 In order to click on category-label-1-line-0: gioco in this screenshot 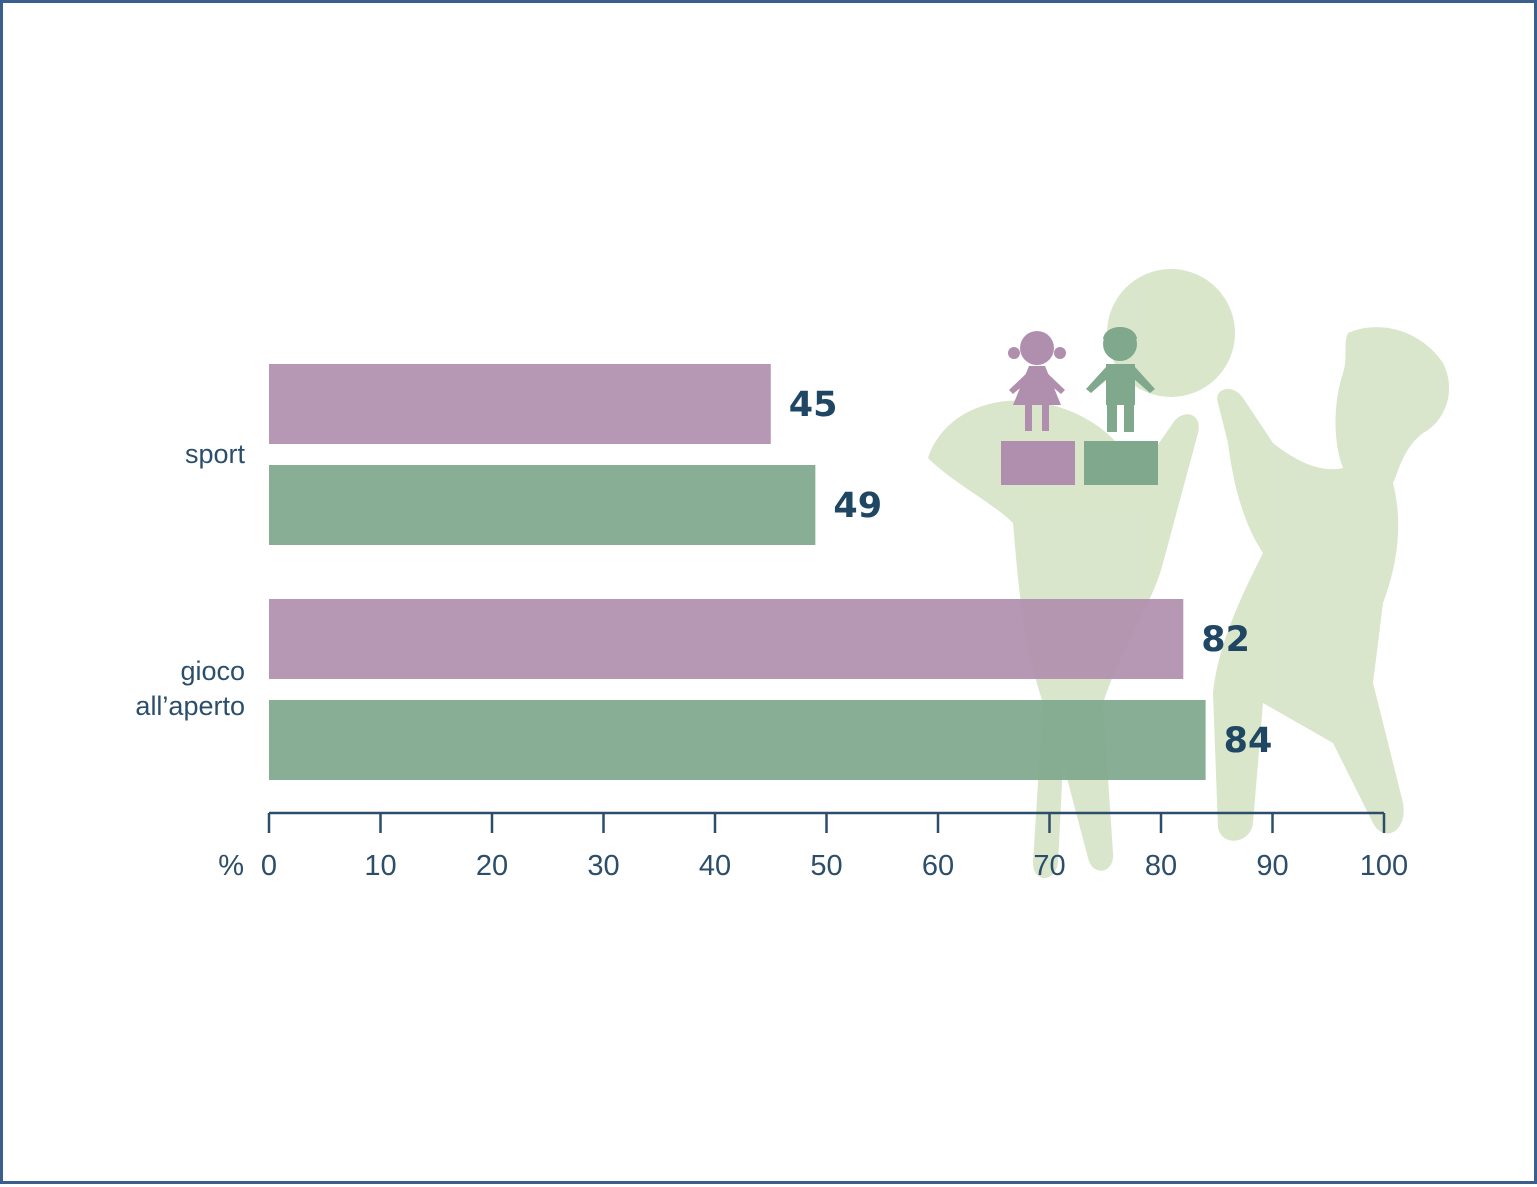, I will do `click(212, 671)`.